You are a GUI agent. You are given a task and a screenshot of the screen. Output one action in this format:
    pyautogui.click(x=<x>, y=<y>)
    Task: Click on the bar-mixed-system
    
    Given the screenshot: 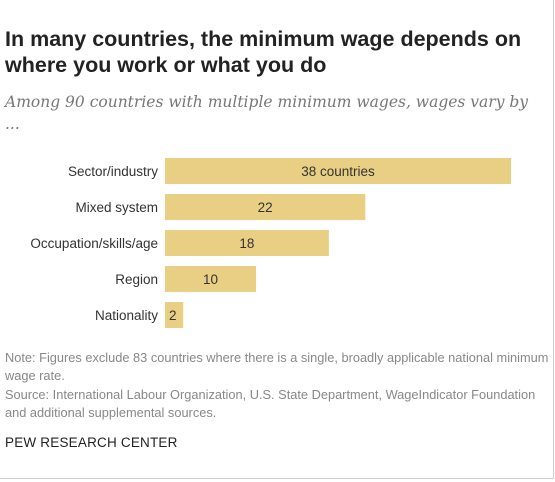 What is the action you would take?
    pyautogui.click(x=265, y=207)
    